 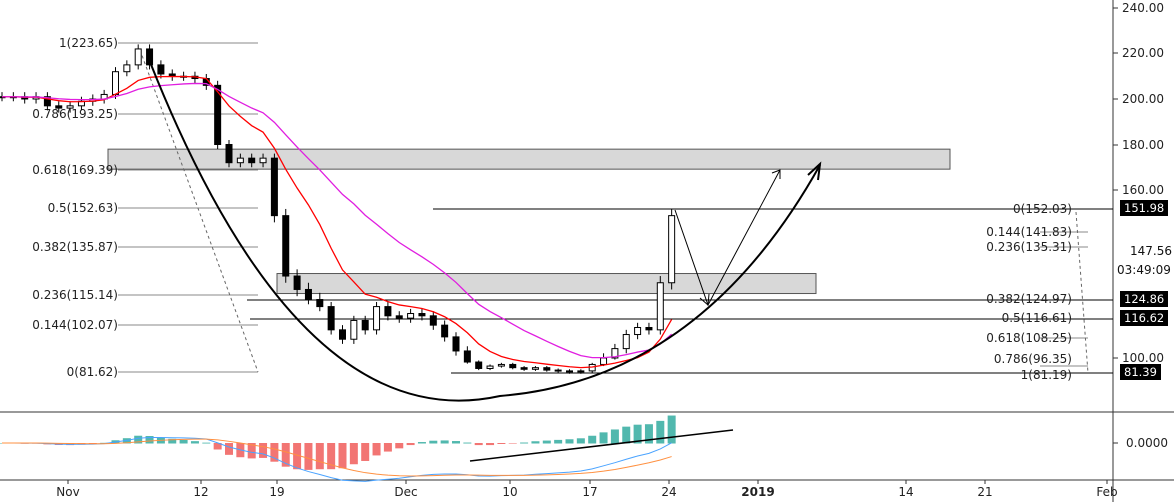 I want to click on fib-level-label: 0.144(102.07), so click(x=75, y=325).